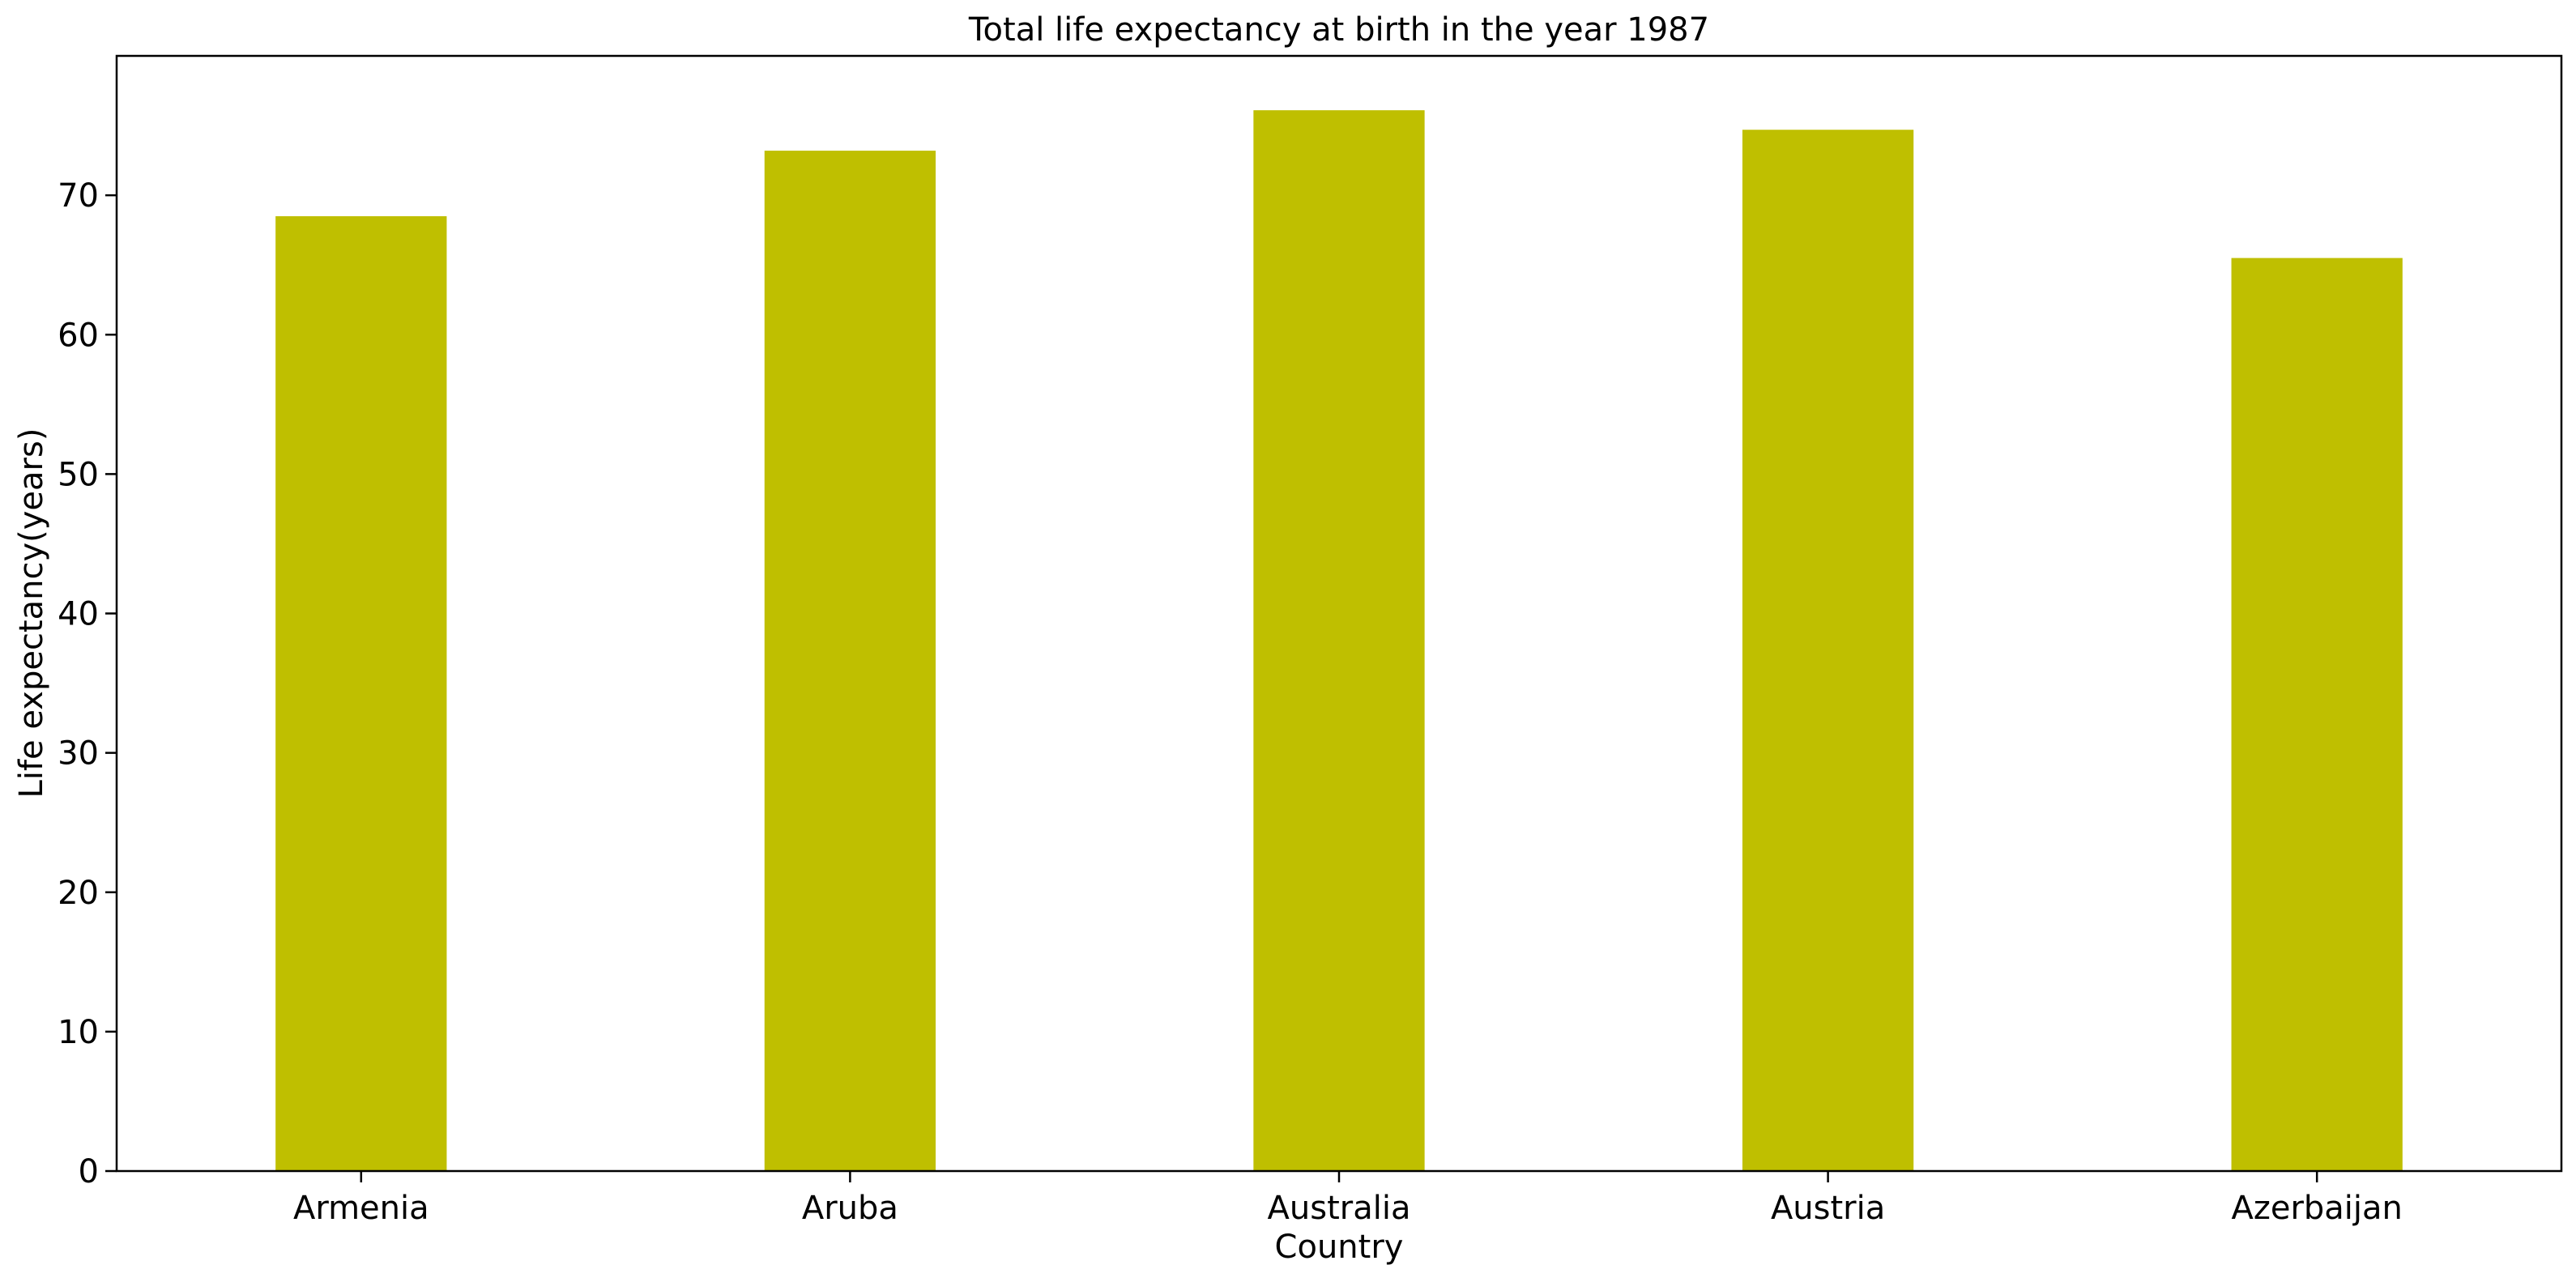  What do you see at coordinates (79, 1032) in the screenshot?
I see `y-tick-label: 10` at bounding box center [79, 1032].